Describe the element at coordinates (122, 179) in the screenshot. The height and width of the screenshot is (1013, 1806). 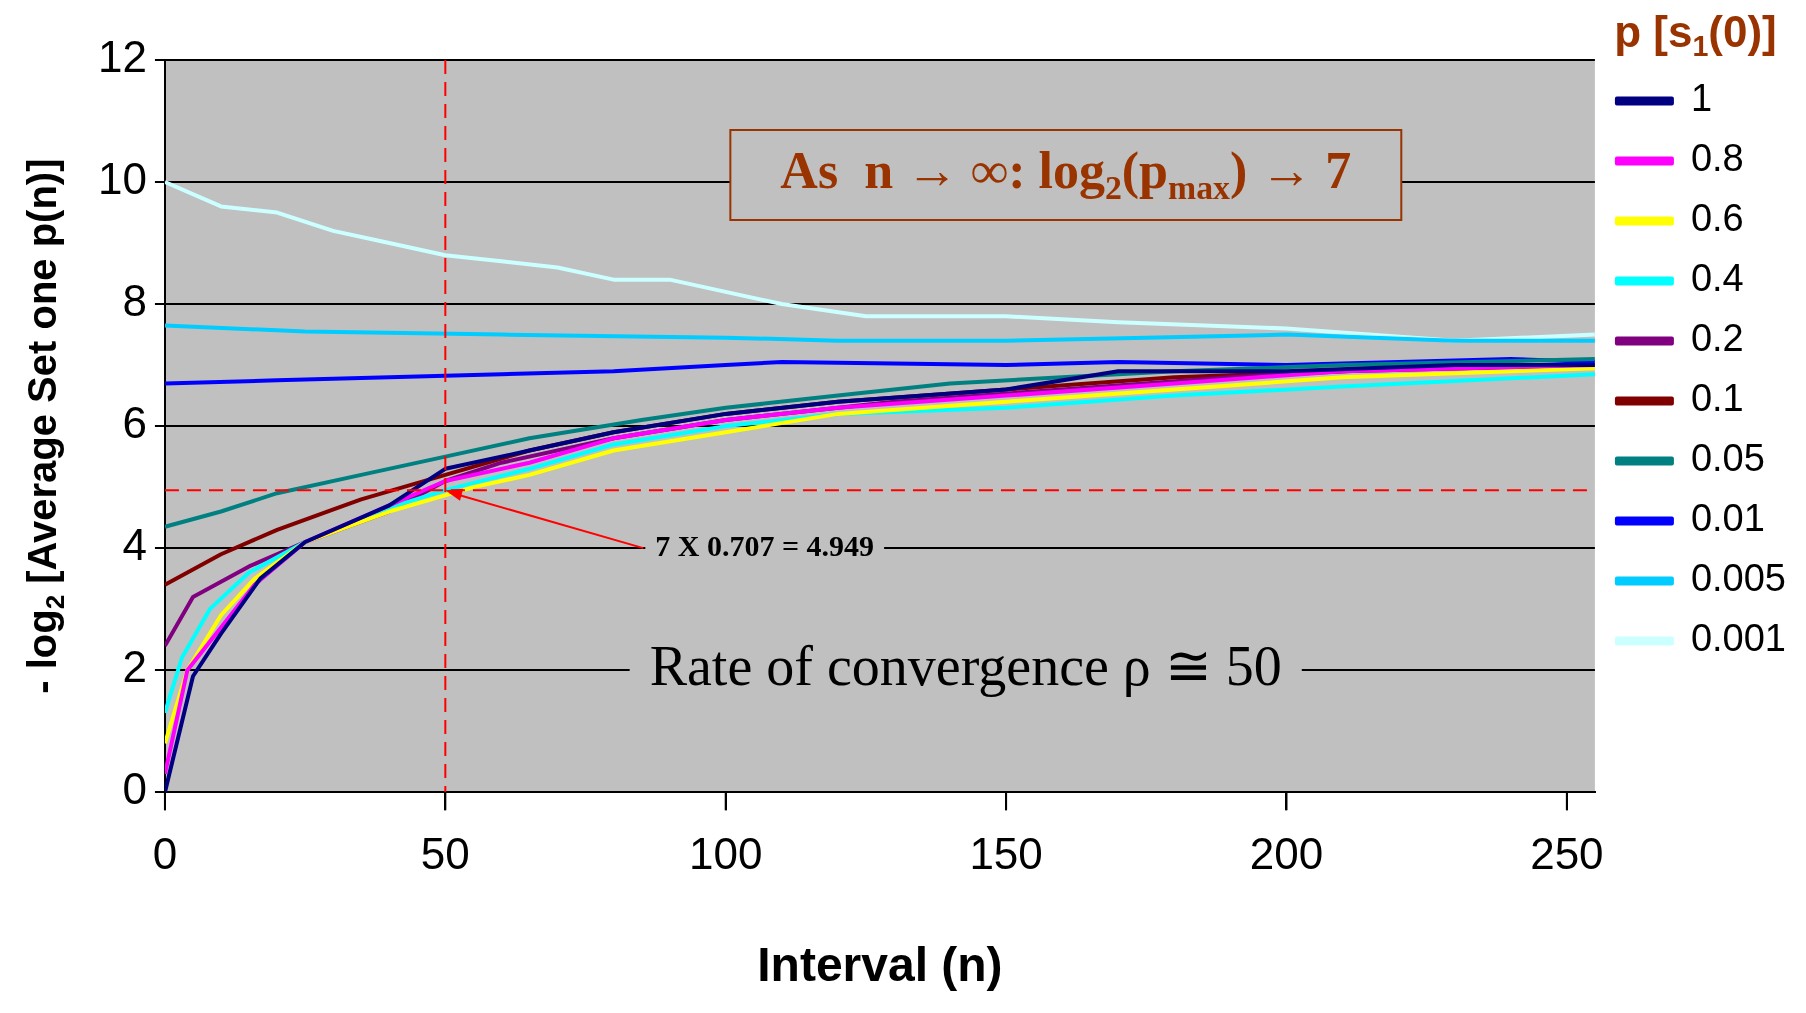
I see `y-tick-label: 10` at that location.